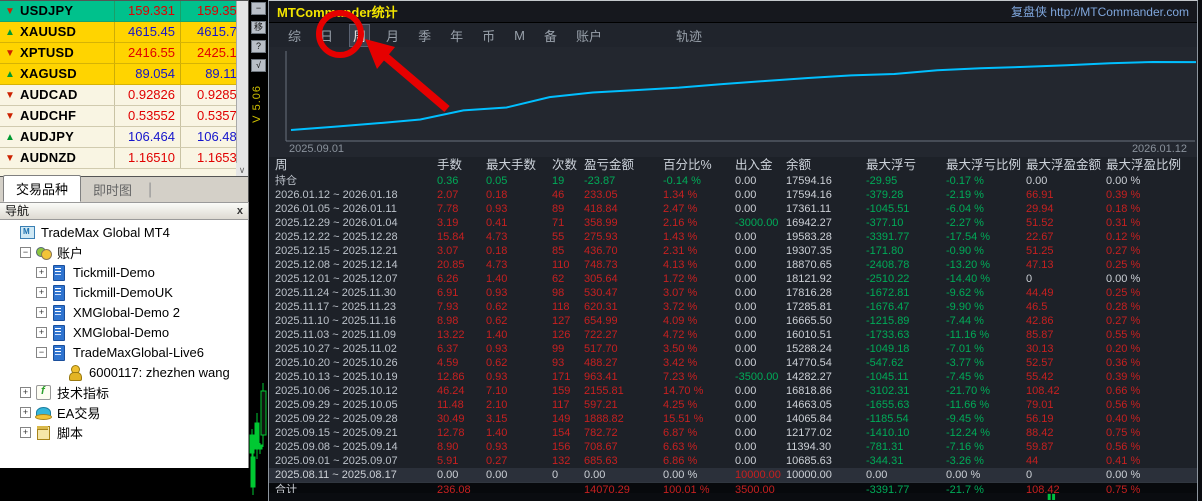 The image size is (1202, 501). I want to click on tree-item-server: + XMGlobal-Demo, so click(124, 332).